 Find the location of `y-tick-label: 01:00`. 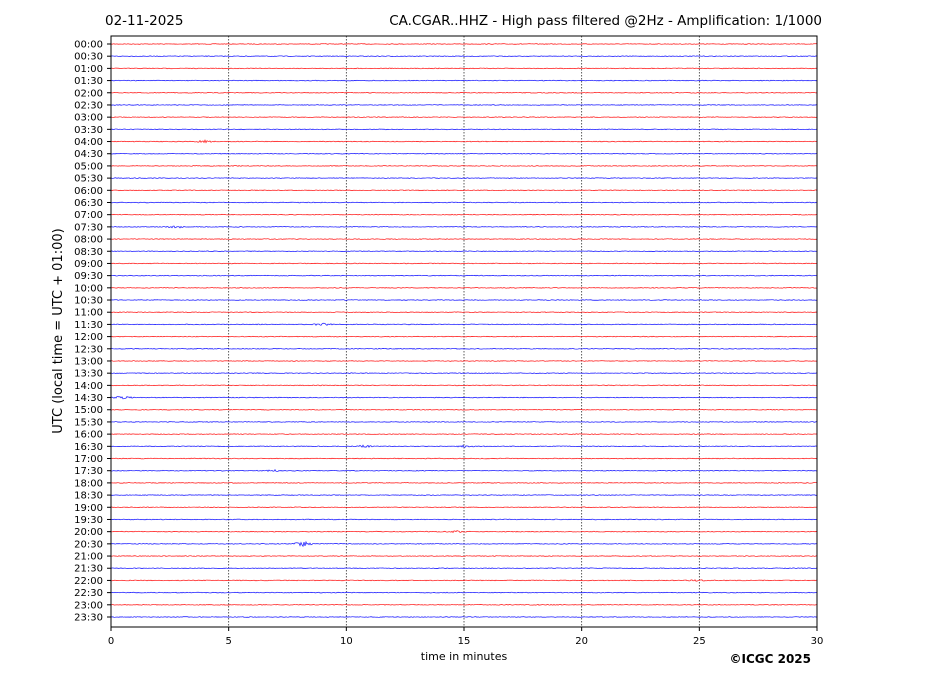

y-tick-label: 01:00 is located at coordinates (88, 69).